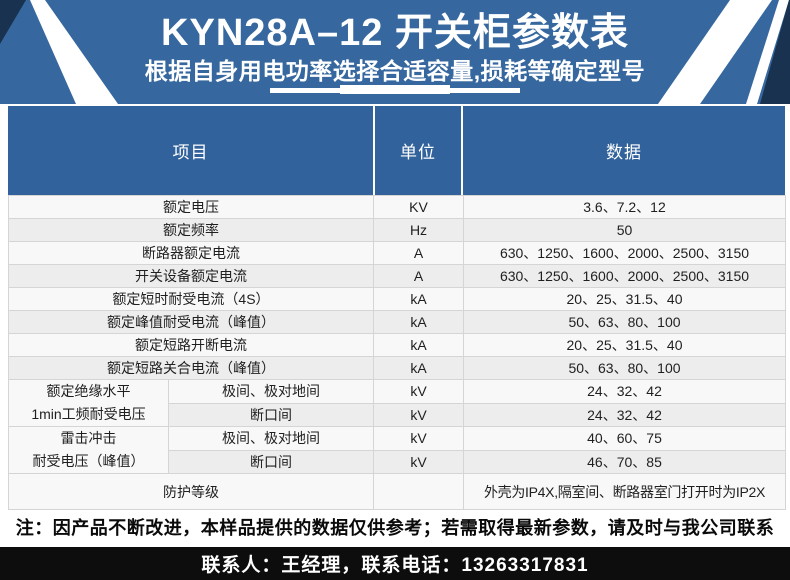  Describe the element at coordinates (88, 450) in the screenshot. I see `group-label-cell: 雷击冲击 耐受电压（峰值）` at that location.